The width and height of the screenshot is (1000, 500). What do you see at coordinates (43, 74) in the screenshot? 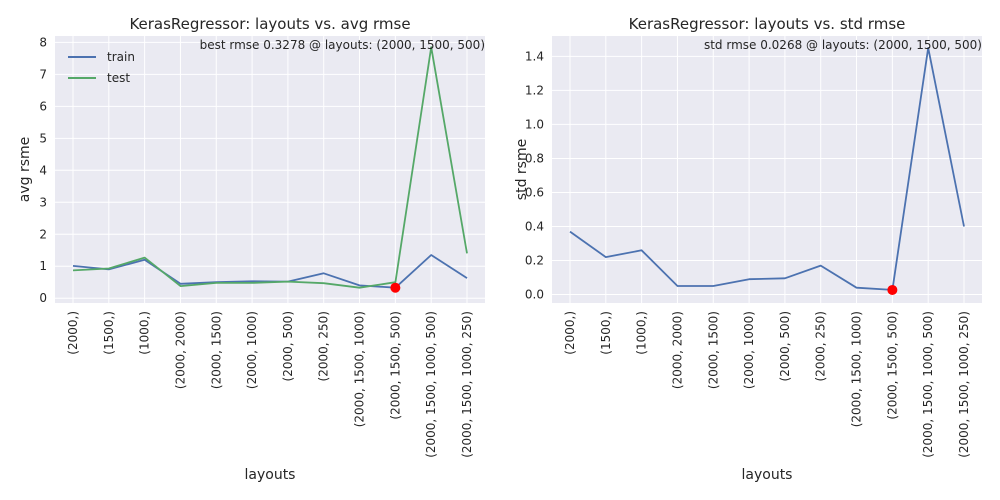
I see `y-tick-label: 7` at bounding box center [43, 74].